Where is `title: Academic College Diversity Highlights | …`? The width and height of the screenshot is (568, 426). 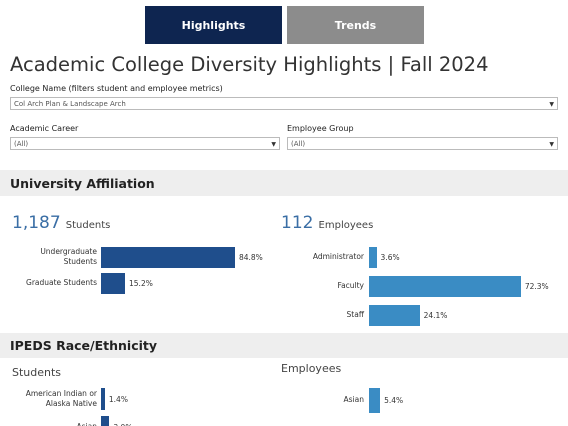 title: Academic College Diversity Highlights | … is located at coordinates (249, 64).